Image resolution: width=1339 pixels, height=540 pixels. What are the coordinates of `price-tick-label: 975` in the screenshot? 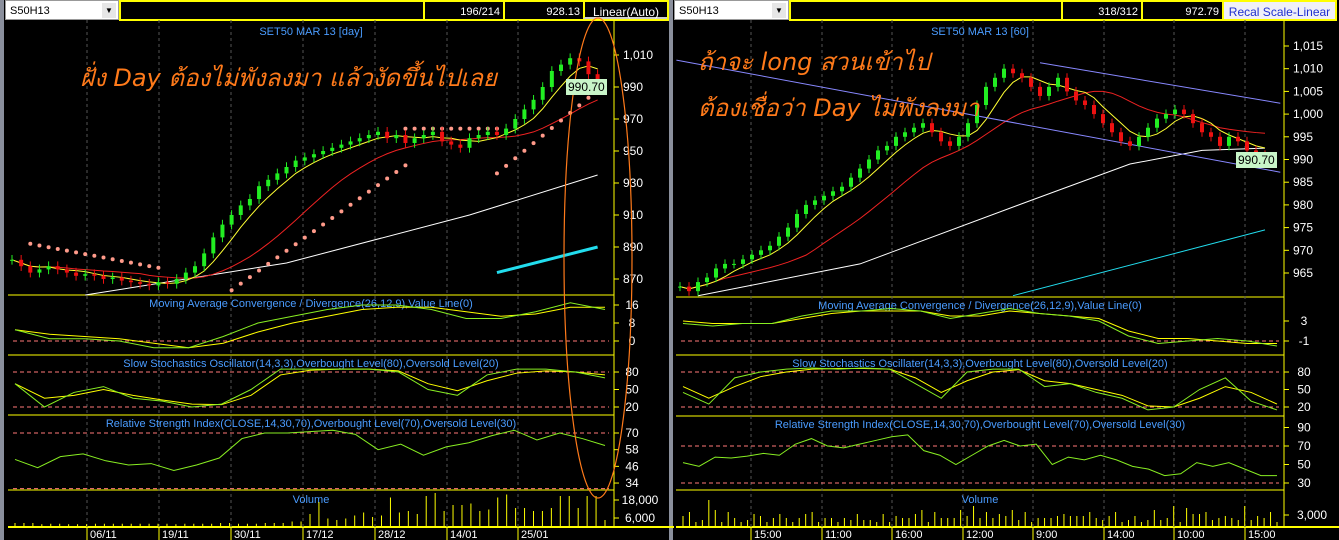 It's located at (1303, 228).